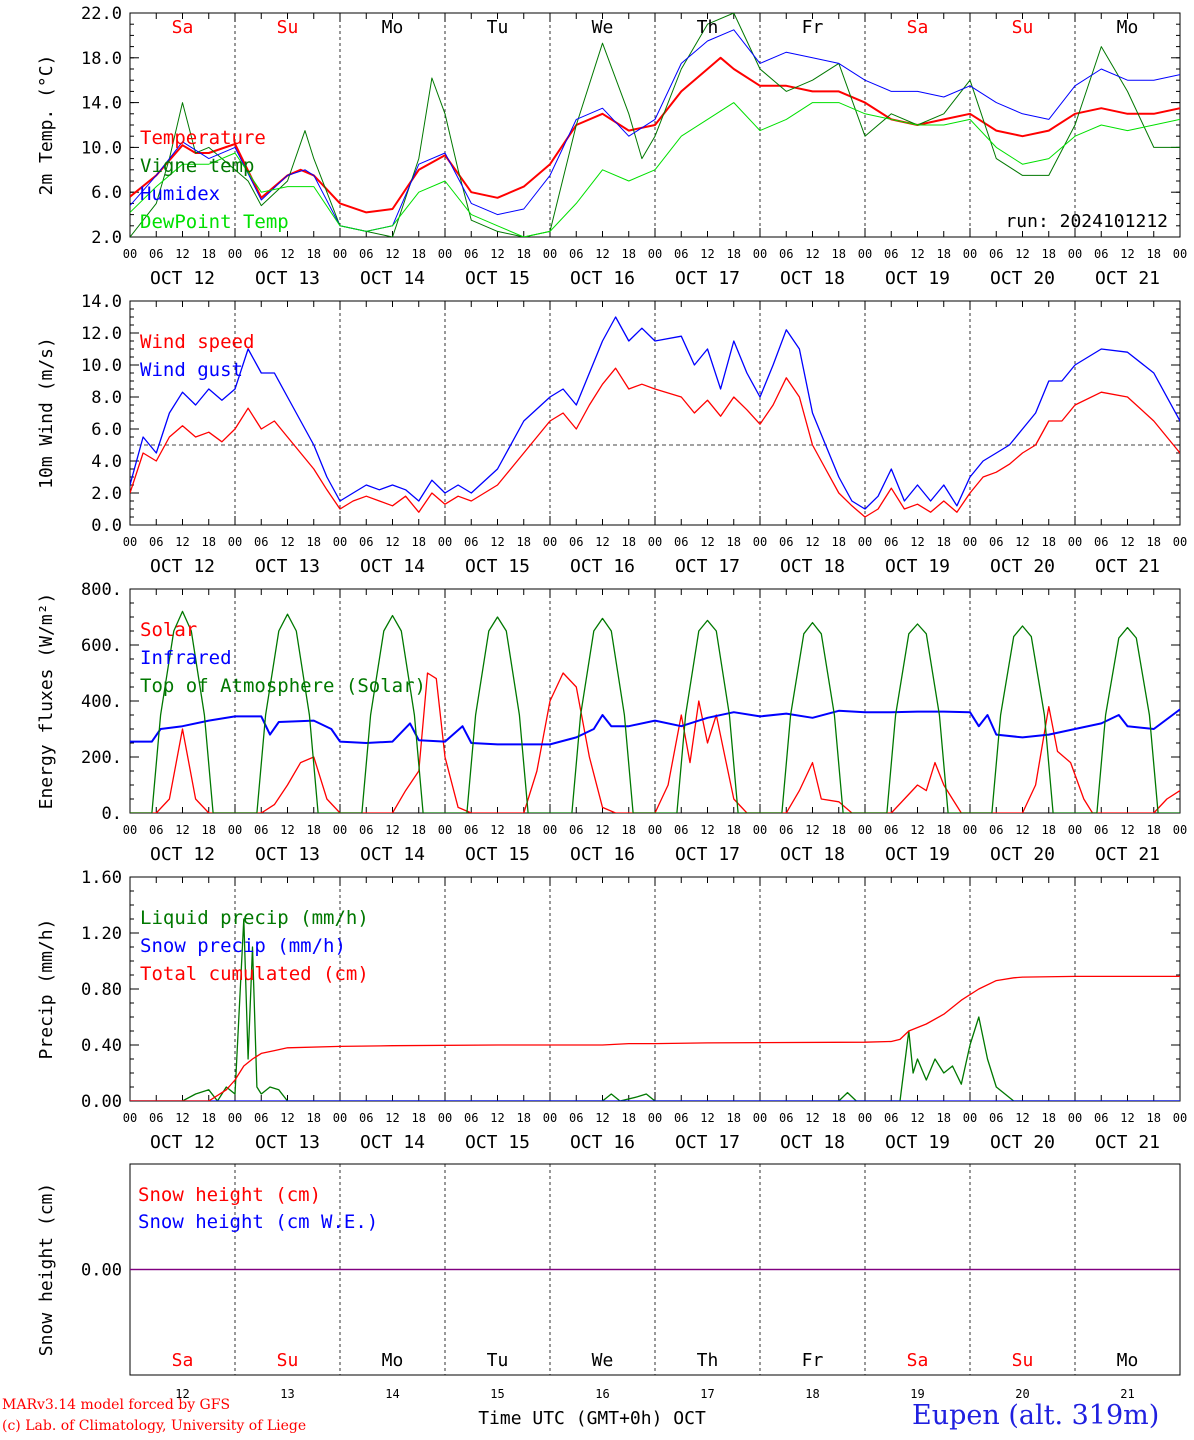  What do you see at coordinates (655, 169) in the screenshot?
I see `series-line-dewpoint-temp` at bounding box center [655, 169].